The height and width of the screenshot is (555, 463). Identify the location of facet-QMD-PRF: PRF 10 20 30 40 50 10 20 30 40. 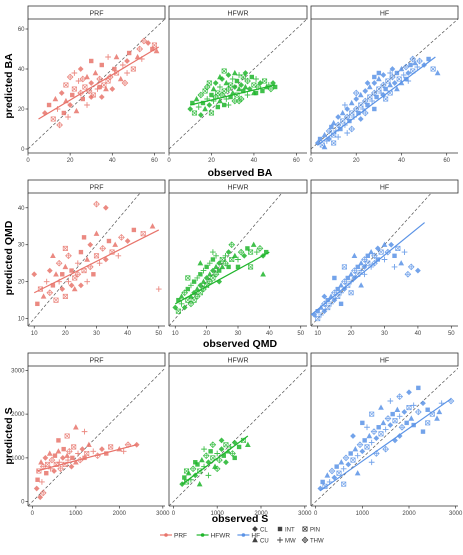
(92, 258).